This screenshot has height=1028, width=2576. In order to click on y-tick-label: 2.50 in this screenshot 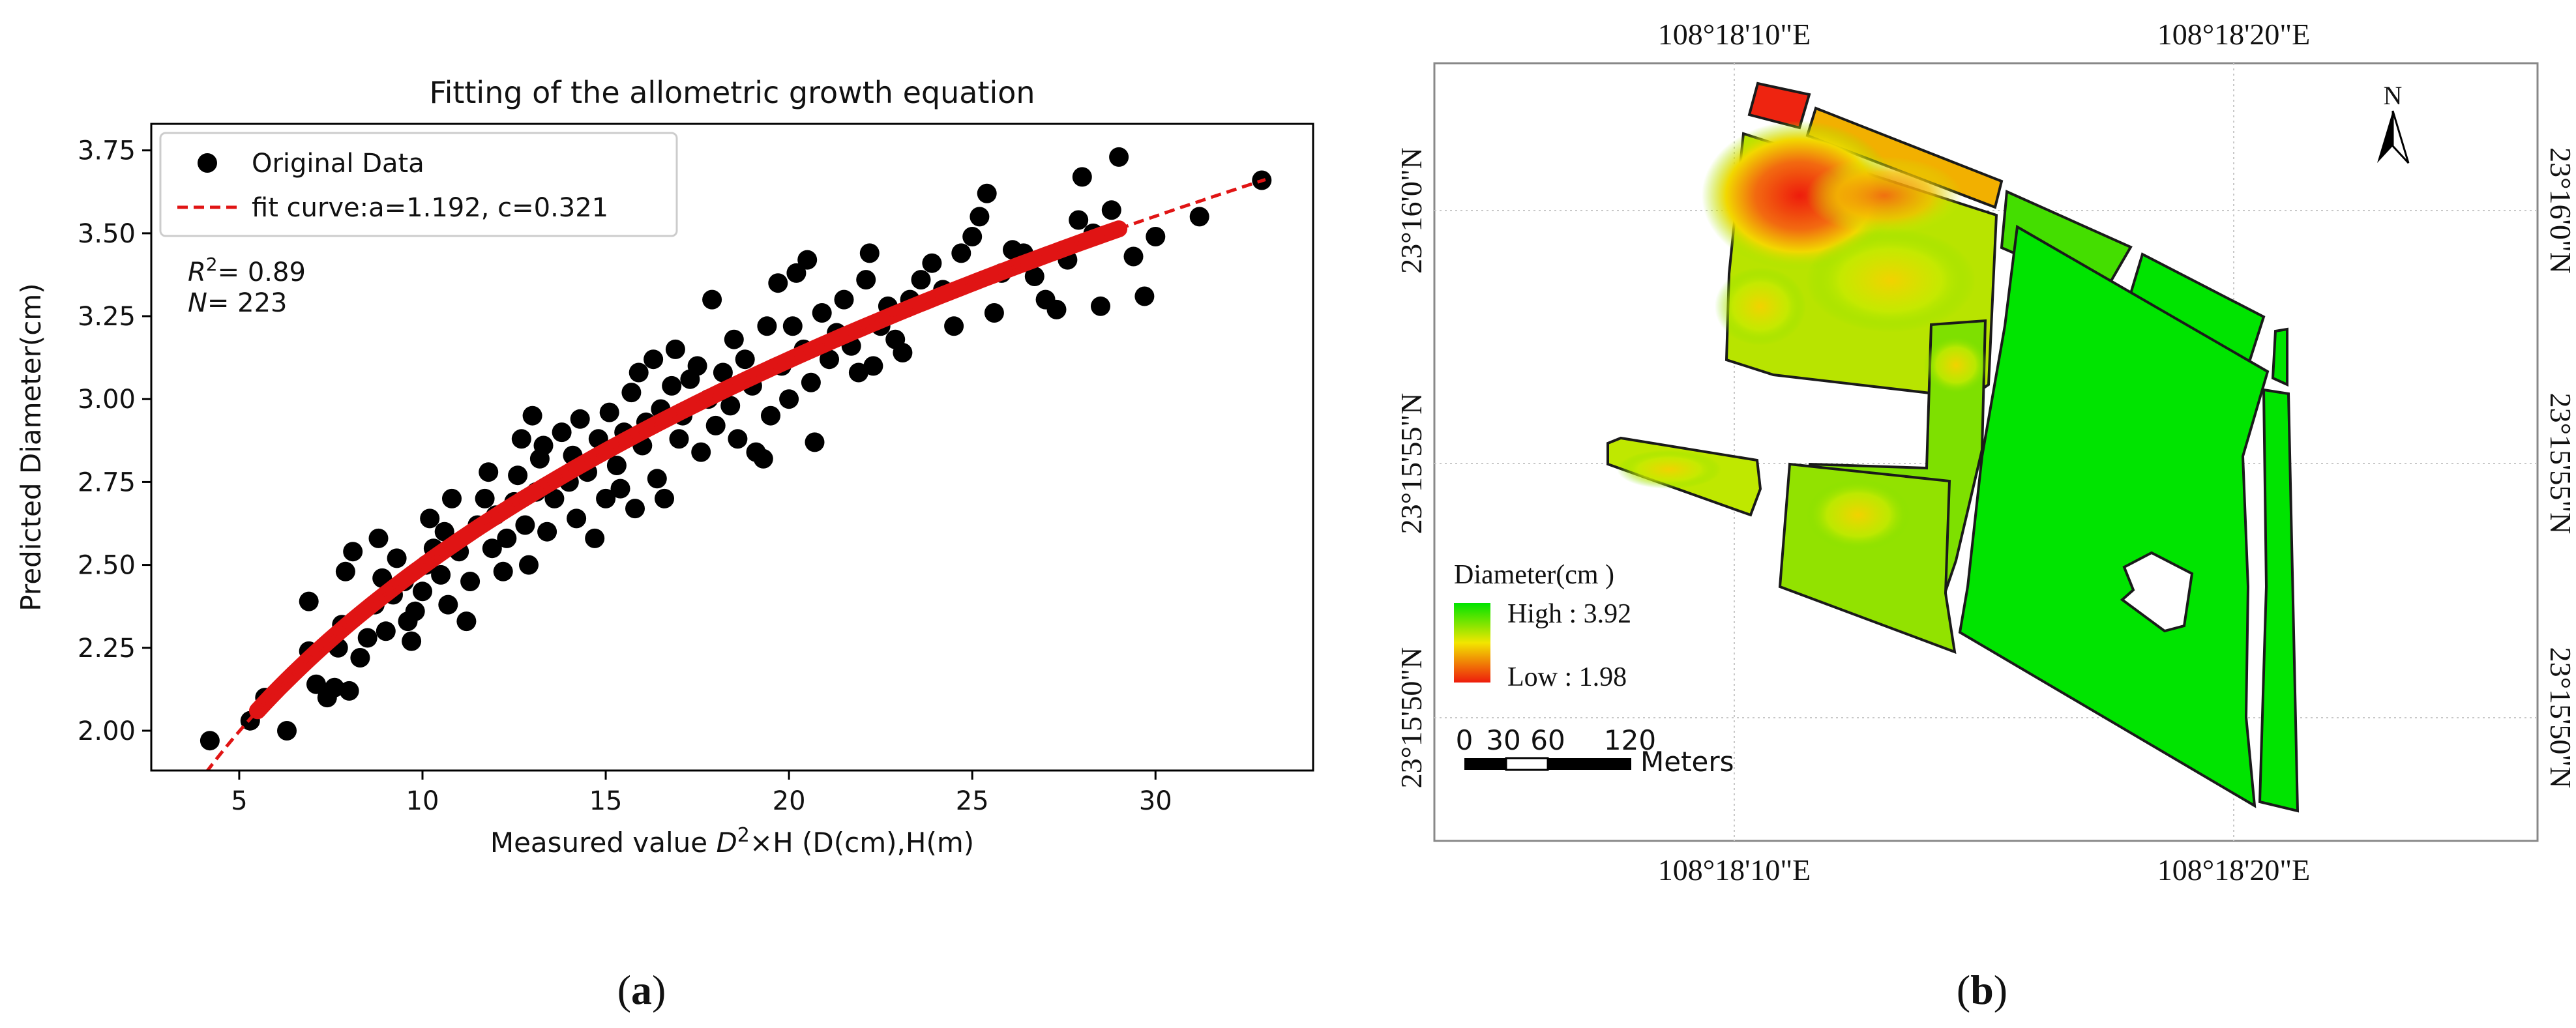, I will do `click(107, 566)`.